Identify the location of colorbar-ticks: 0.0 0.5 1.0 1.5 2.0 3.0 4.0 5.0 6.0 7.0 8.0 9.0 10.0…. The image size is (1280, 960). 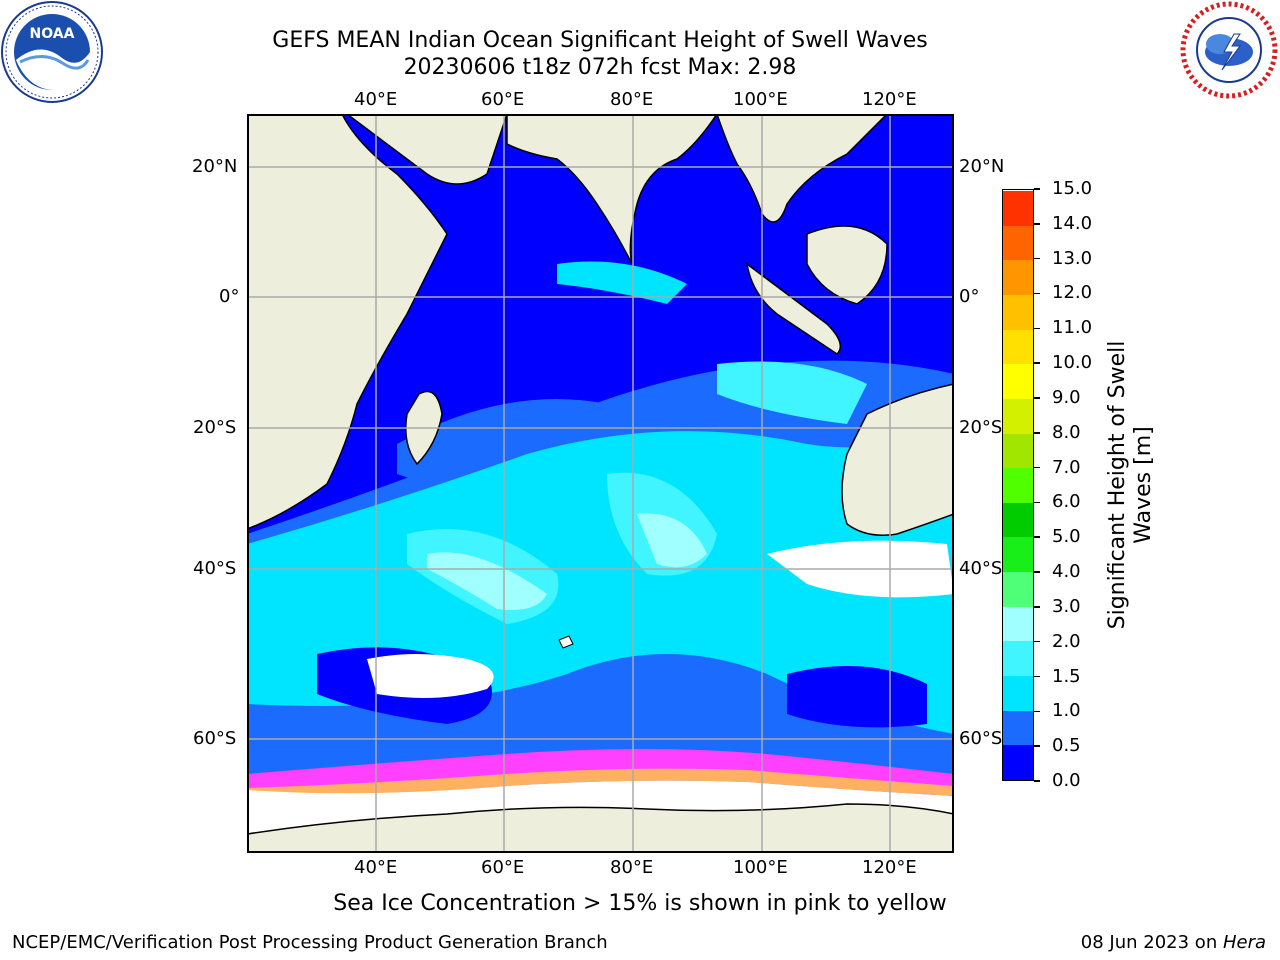
(1064, 485).